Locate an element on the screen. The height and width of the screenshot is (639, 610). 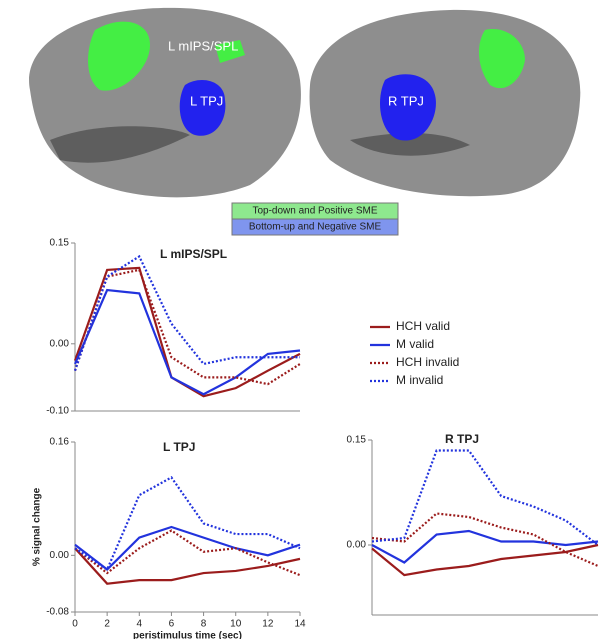
chart-title: R TPJ is located at coordinates (462, 439).